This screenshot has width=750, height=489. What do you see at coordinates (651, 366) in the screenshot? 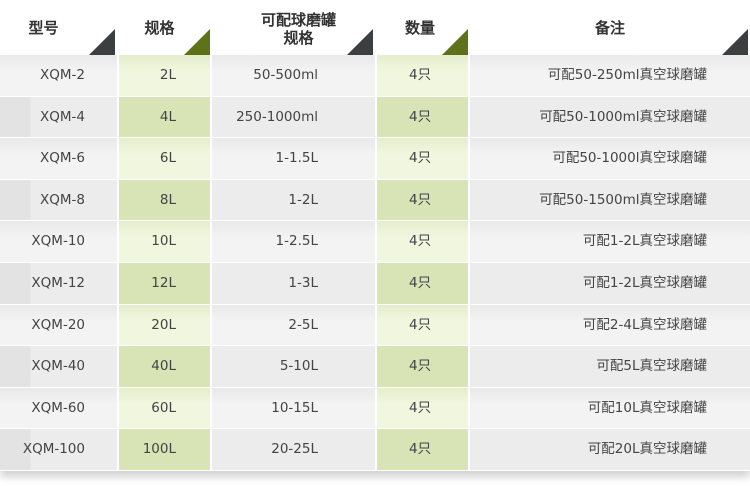
I see `cell-note: 可配5L真空球磨罐` at bounding box center [651, 366].